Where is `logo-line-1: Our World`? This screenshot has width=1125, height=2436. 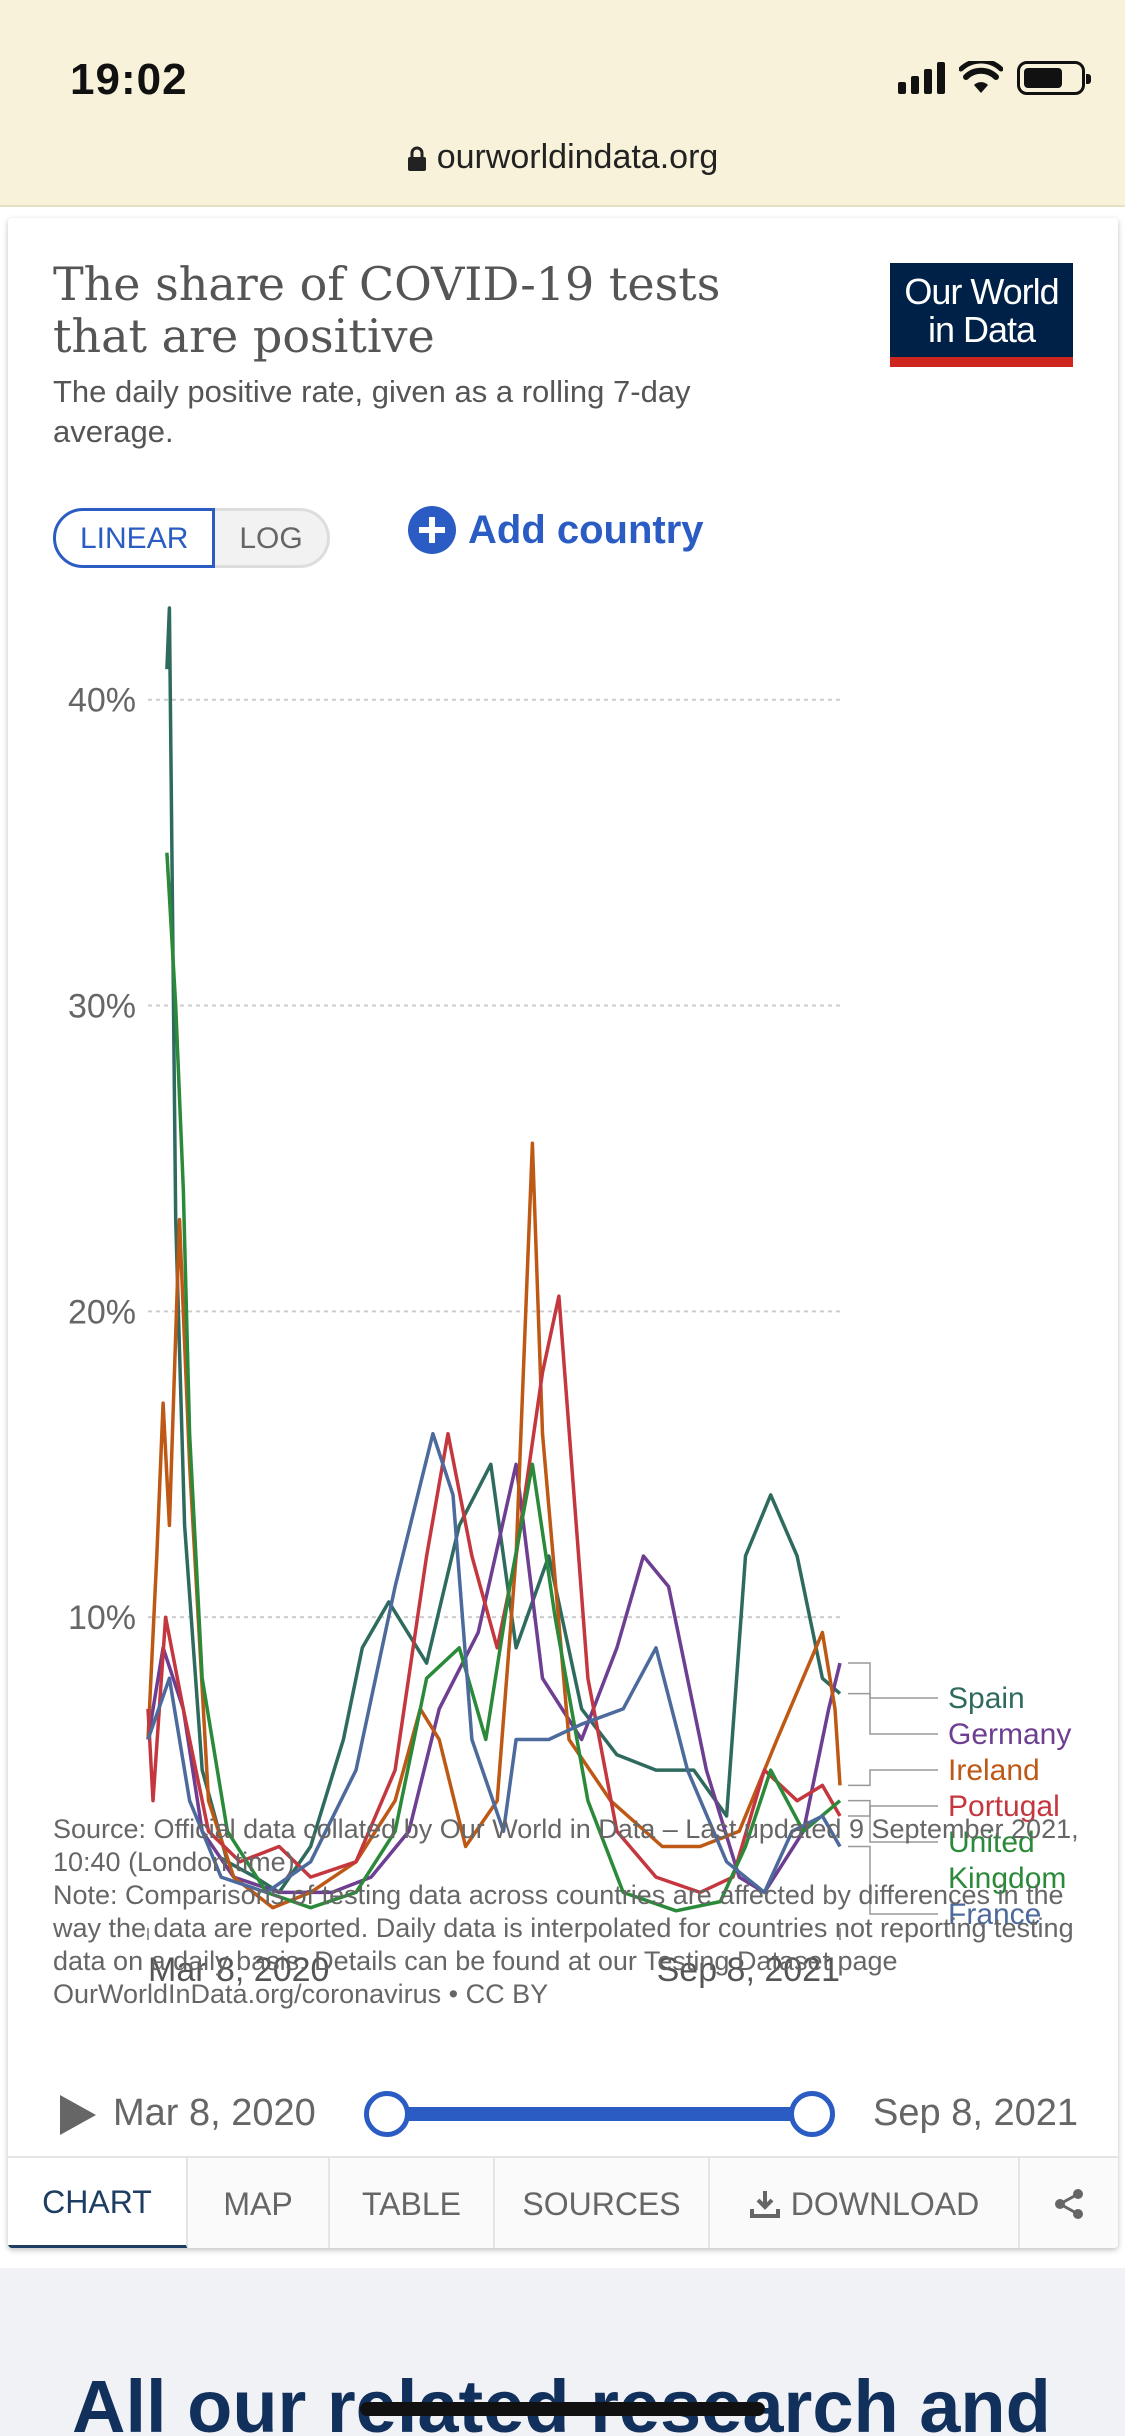 logo-line-1: Our World is located at coordinates (981, 291).